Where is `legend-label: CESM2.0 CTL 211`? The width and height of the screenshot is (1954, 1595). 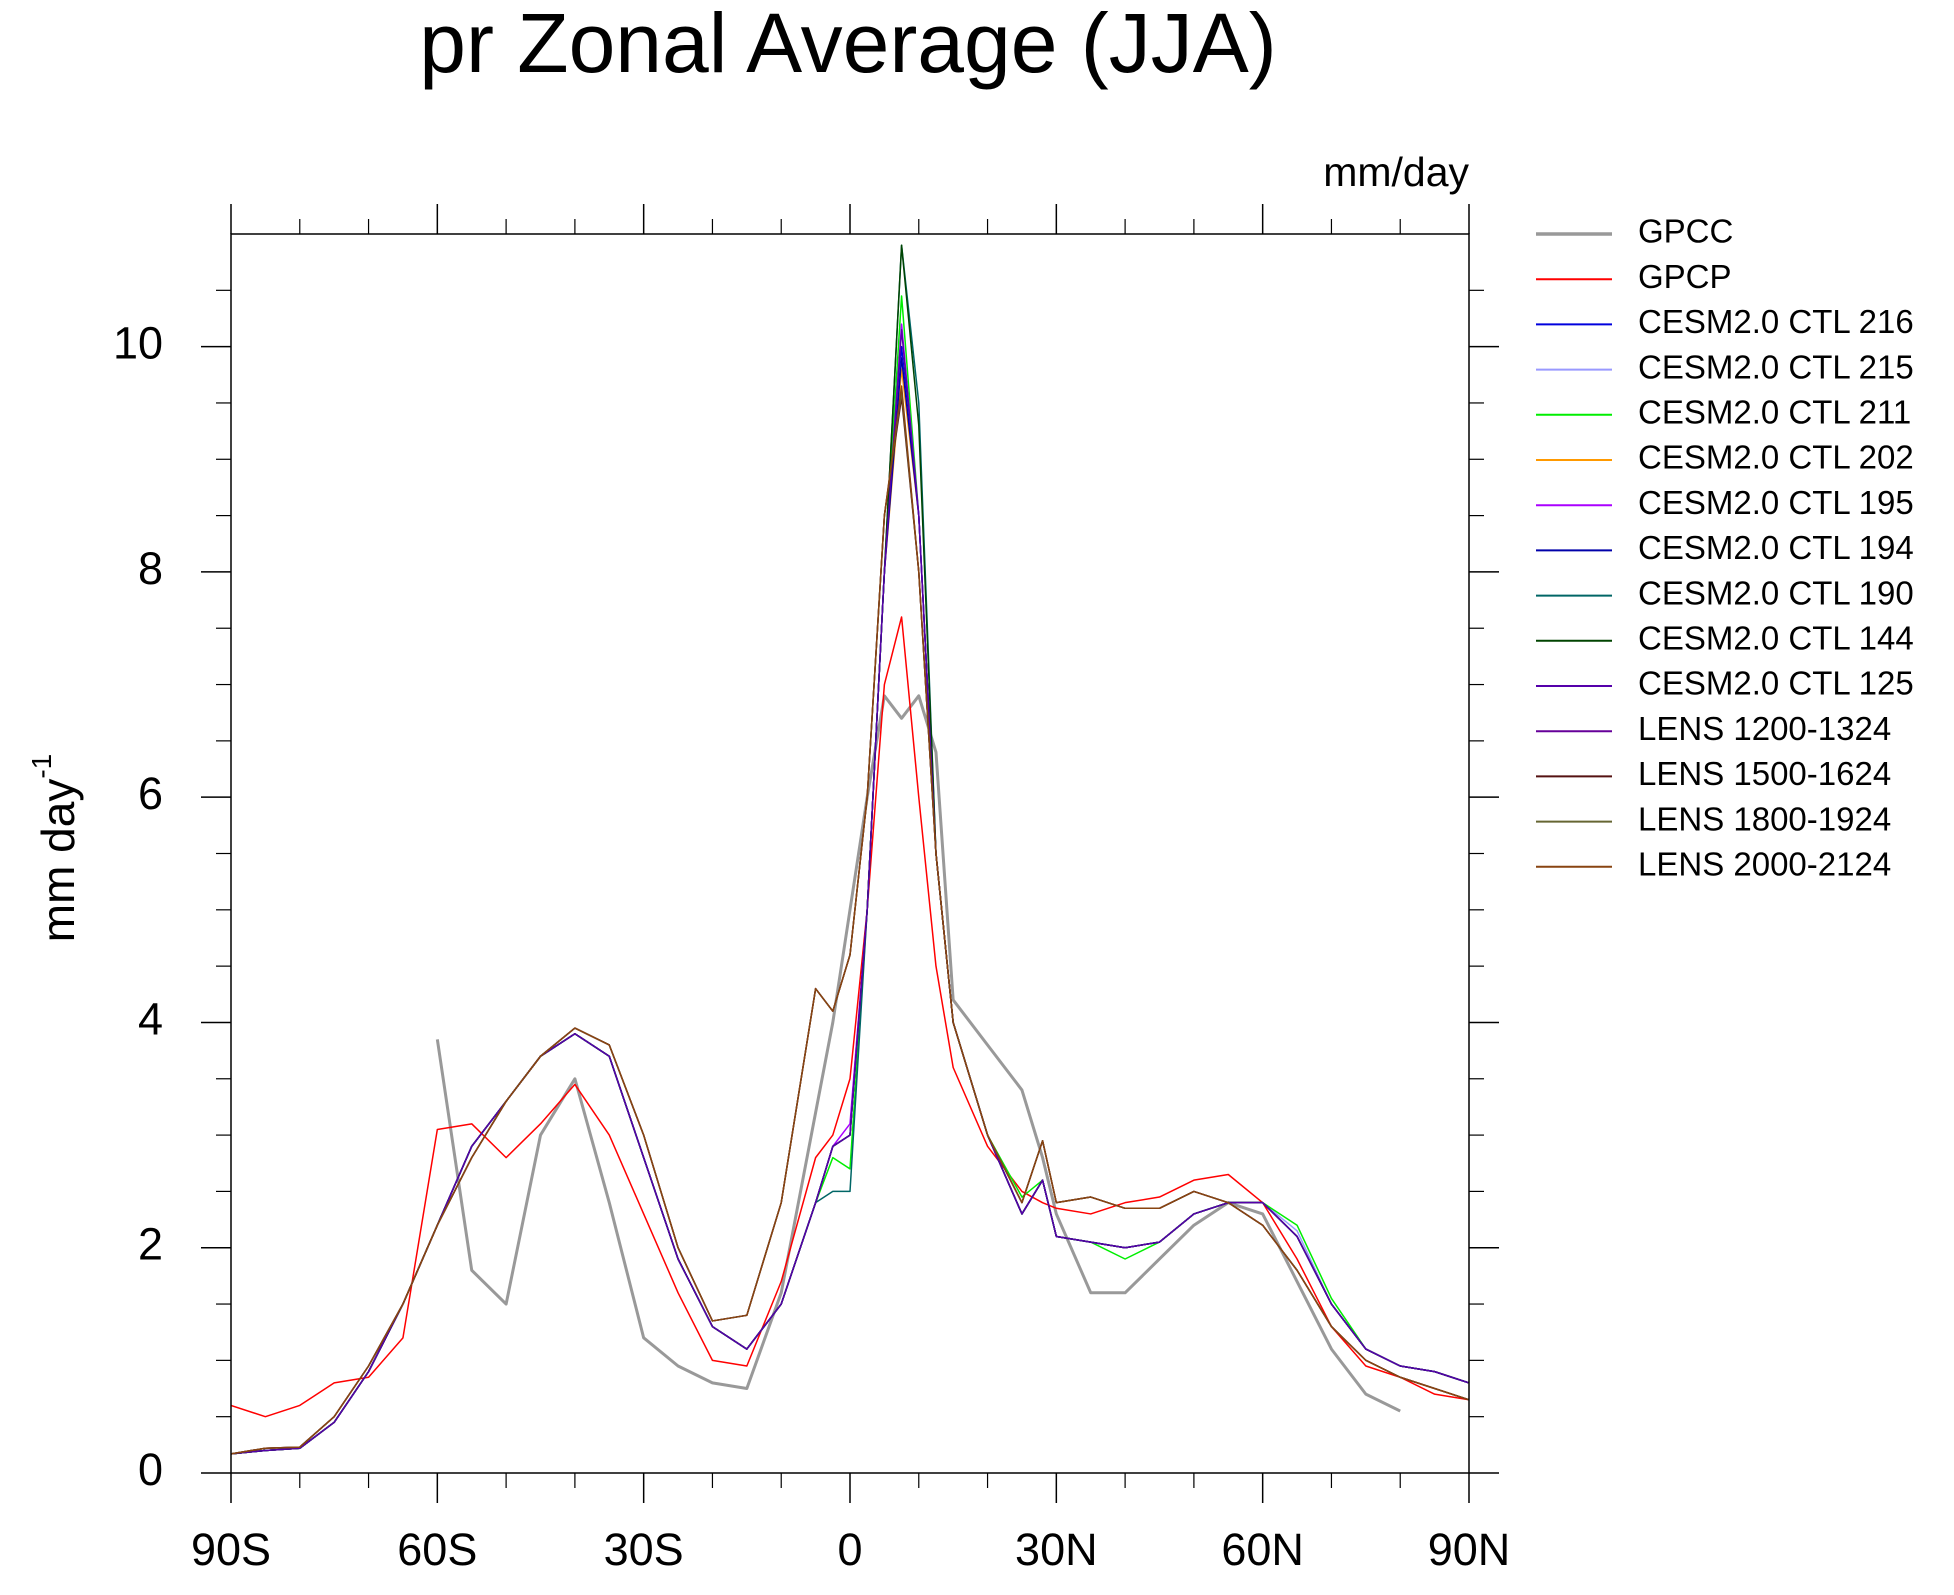
legend-label: CESM2.0 CTL 211 is located at coordinates (1774, 412).